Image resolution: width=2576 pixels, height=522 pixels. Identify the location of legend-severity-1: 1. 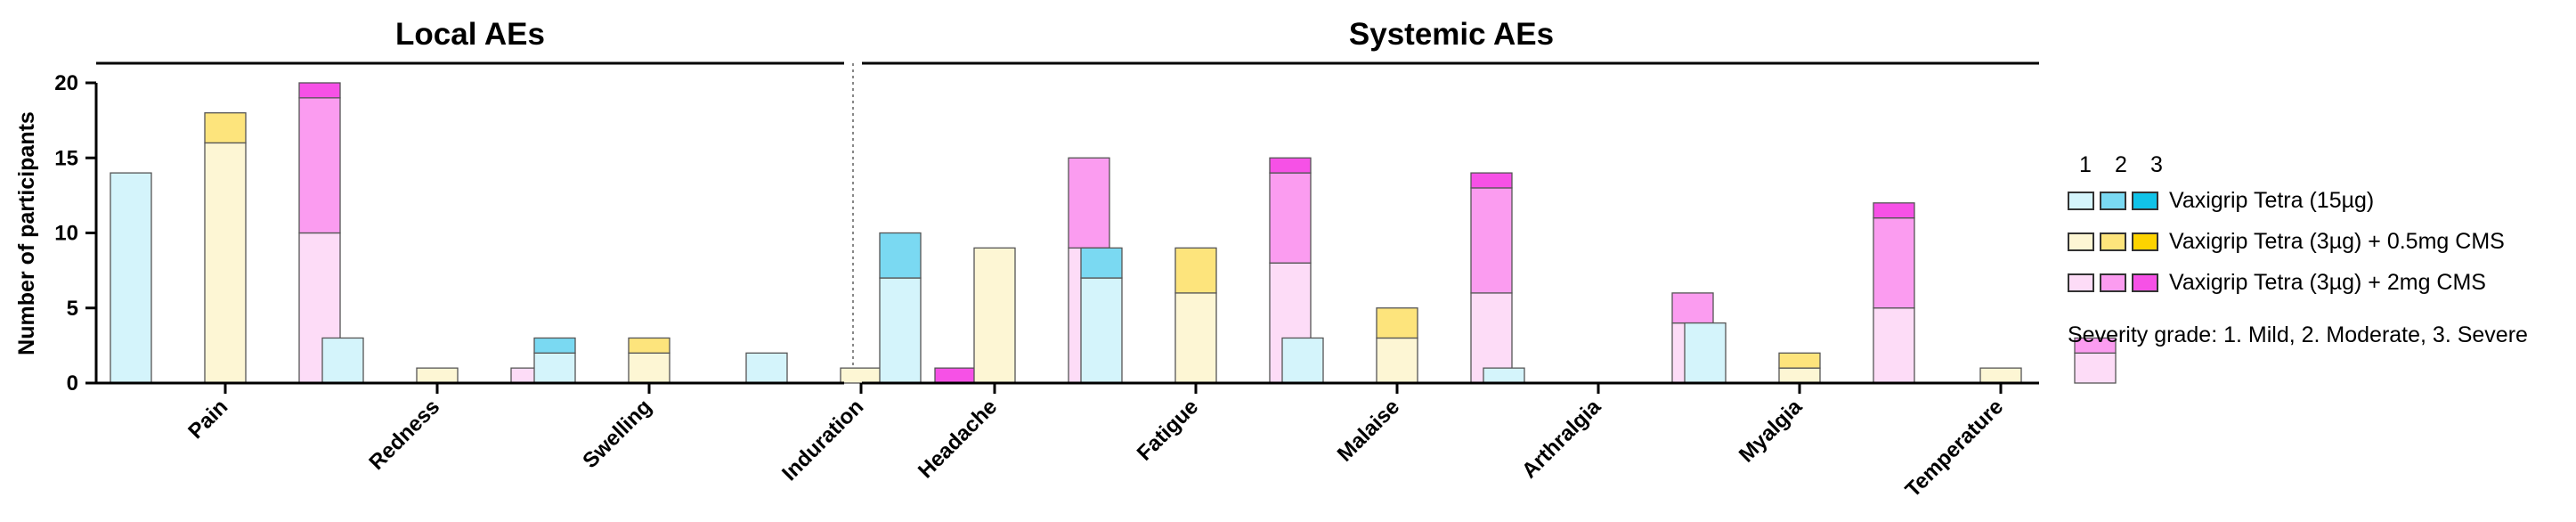
(2085, 164).